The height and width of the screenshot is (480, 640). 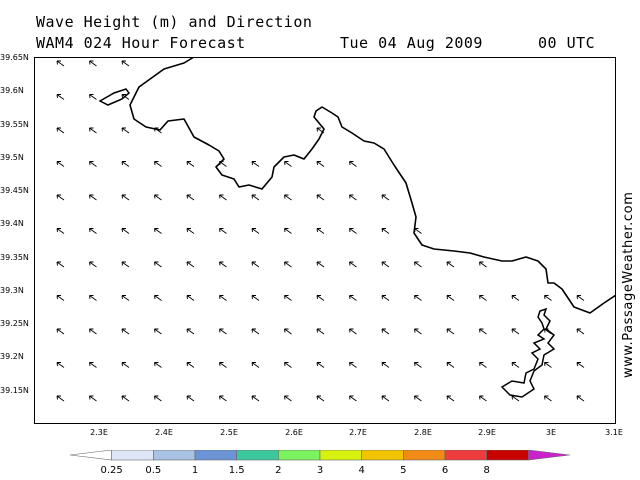 What do you see at coordinates (164, 432) in the screenshot?
I see `lon-label: 2.4E` at bounding box center [164, 432].